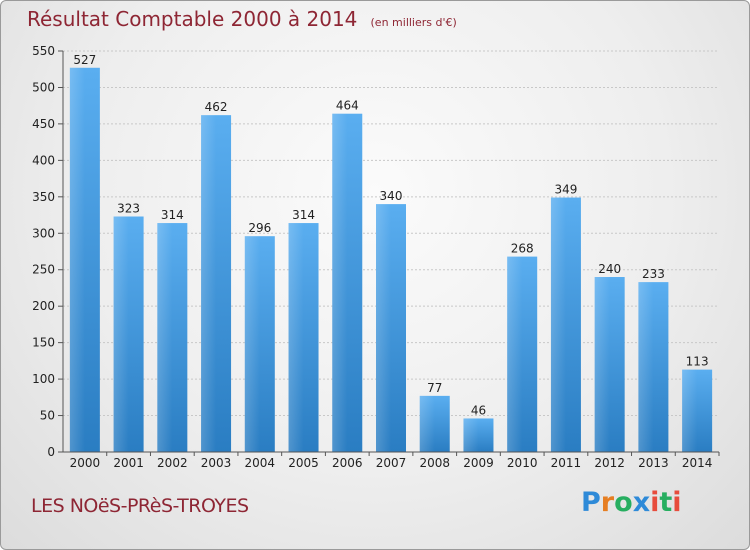 The height and width of the screenshot is (550, 750). I want to click on x-tick-label: 2002, so click(172, 463).